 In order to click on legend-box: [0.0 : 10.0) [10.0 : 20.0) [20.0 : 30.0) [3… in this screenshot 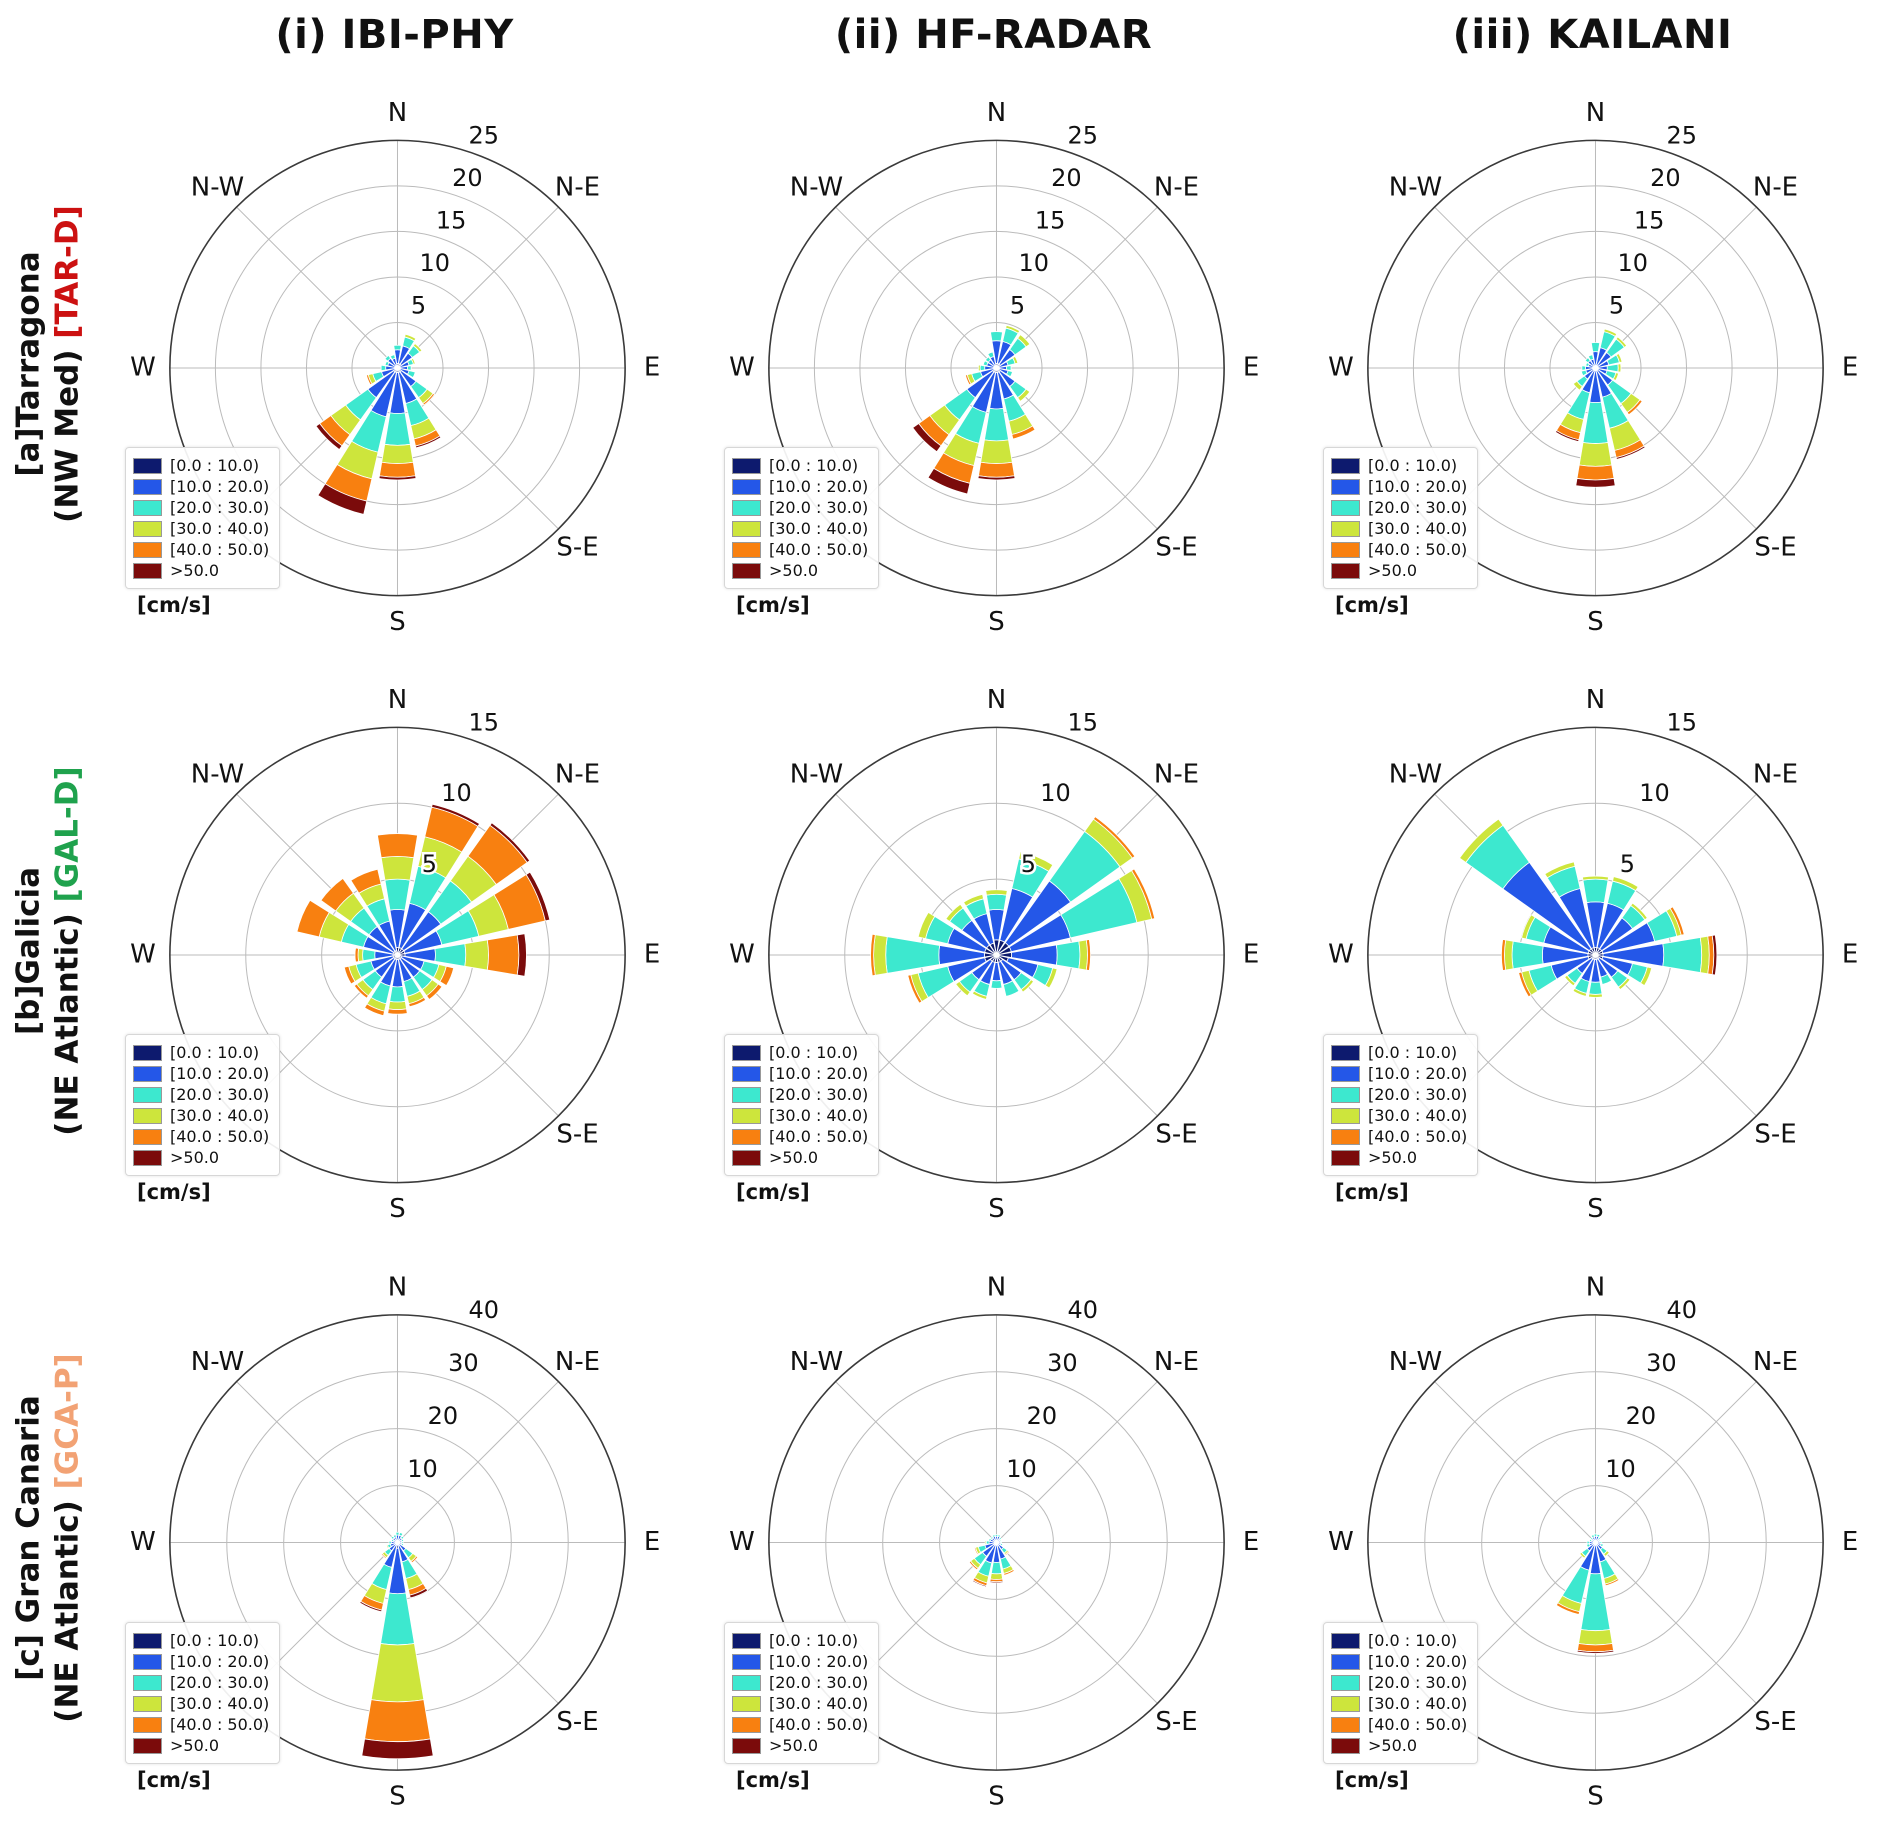, I will do `click(802, 1105)`.